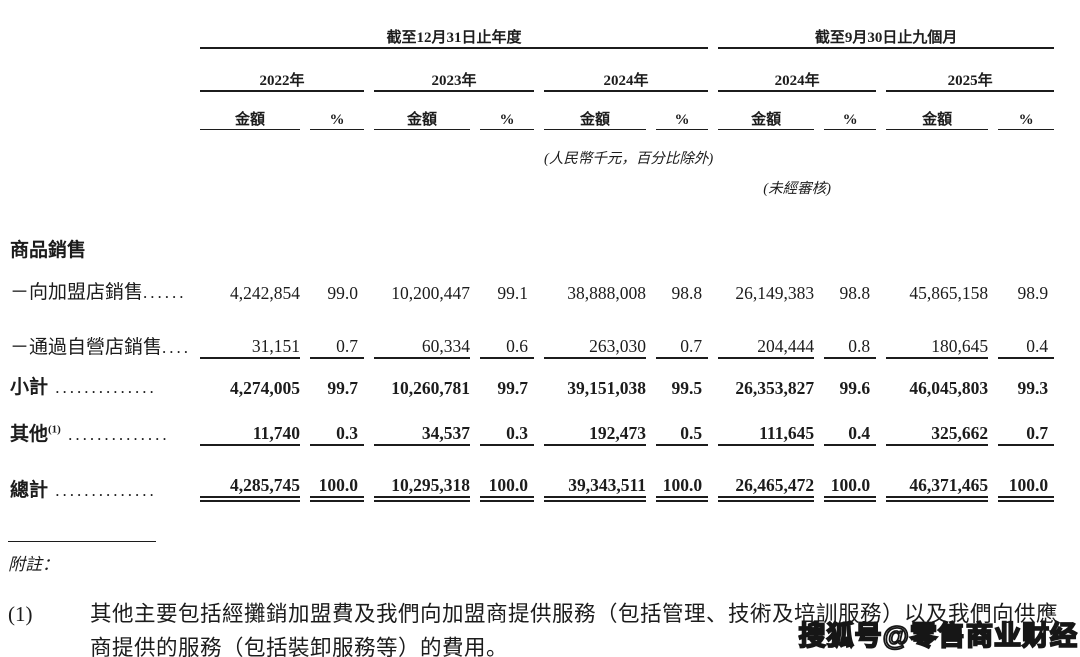 The image size is (1080, 657). Describe the element at coordinates (850, 331) in the screenshot. I see `percent-cell: 0.8` at that location.